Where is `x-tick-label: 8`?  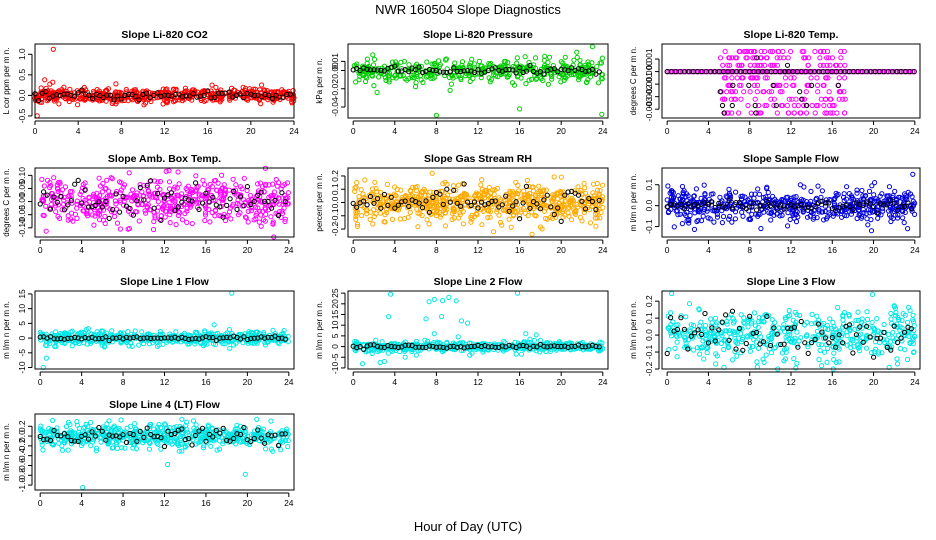
x-tick-label: 8 is located at coordinates (749, 250).